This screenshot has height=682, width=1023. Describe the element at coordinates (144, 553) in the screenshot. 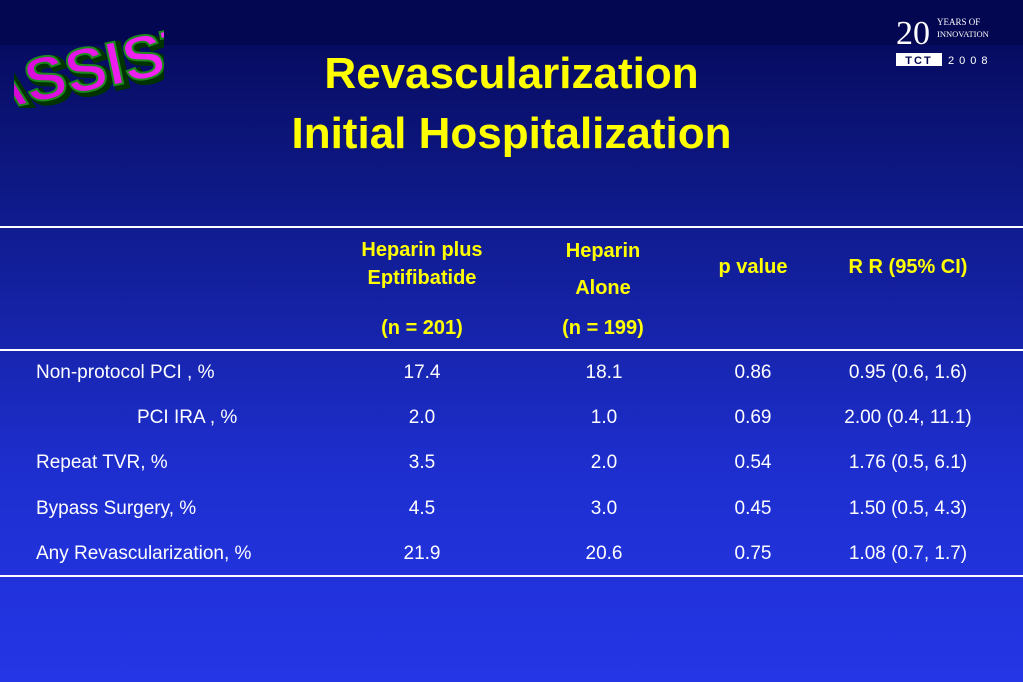

I see `row-label: Any Revascularization, %` at that location.